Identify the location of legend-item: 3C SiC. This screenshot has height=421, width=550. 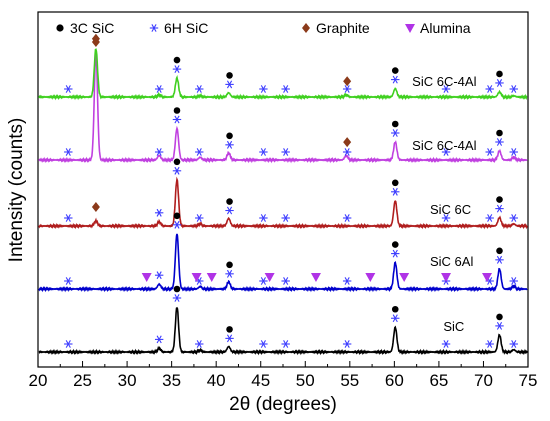
(85, 28).